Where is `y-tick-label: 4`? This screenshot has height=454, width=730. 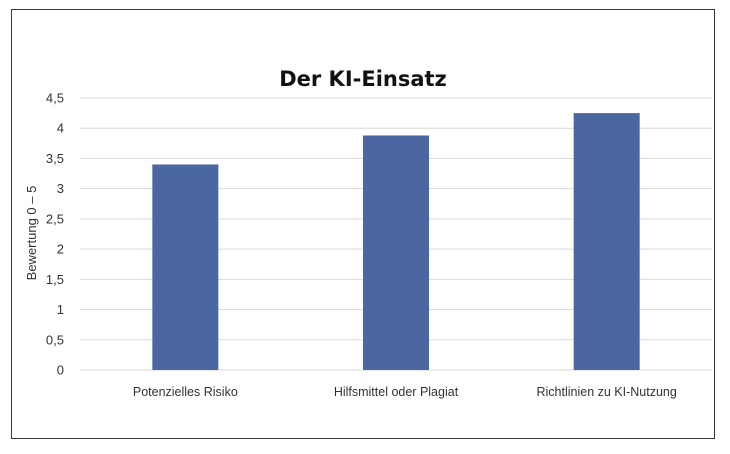
y-tick-label: 4 is located at coordinates (60, 128).